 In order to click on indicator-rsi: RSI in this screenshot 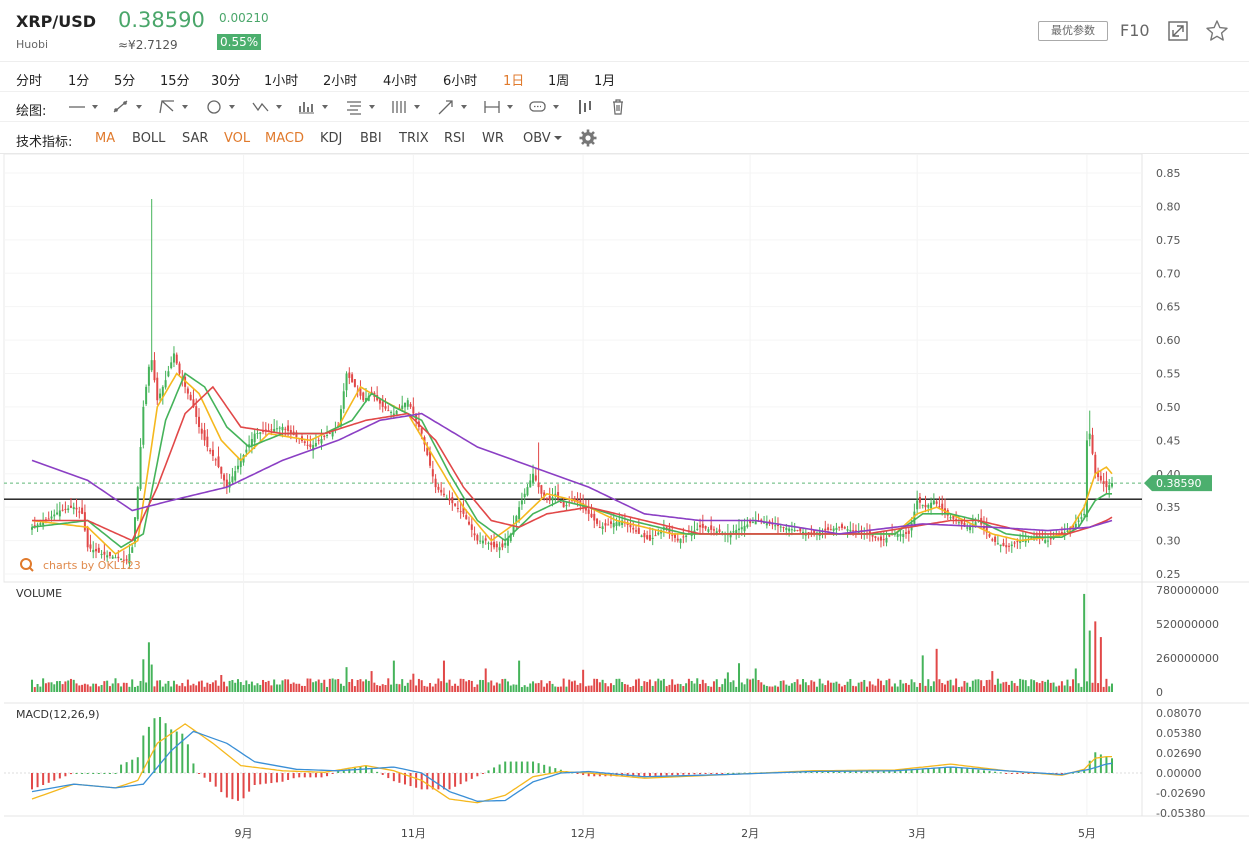, I will do `click(455, 138)`.